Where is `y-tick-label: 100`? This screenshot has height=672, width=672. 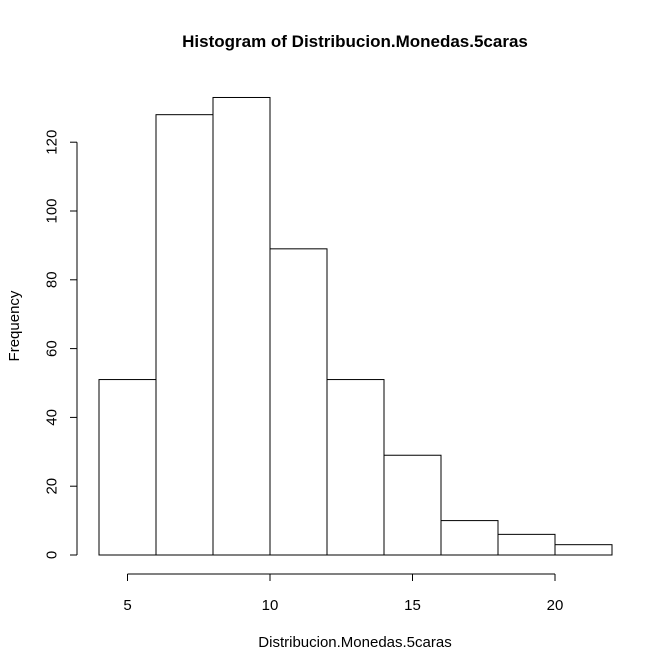 y-tick-label: 100 is located at coordinates (52, 210).